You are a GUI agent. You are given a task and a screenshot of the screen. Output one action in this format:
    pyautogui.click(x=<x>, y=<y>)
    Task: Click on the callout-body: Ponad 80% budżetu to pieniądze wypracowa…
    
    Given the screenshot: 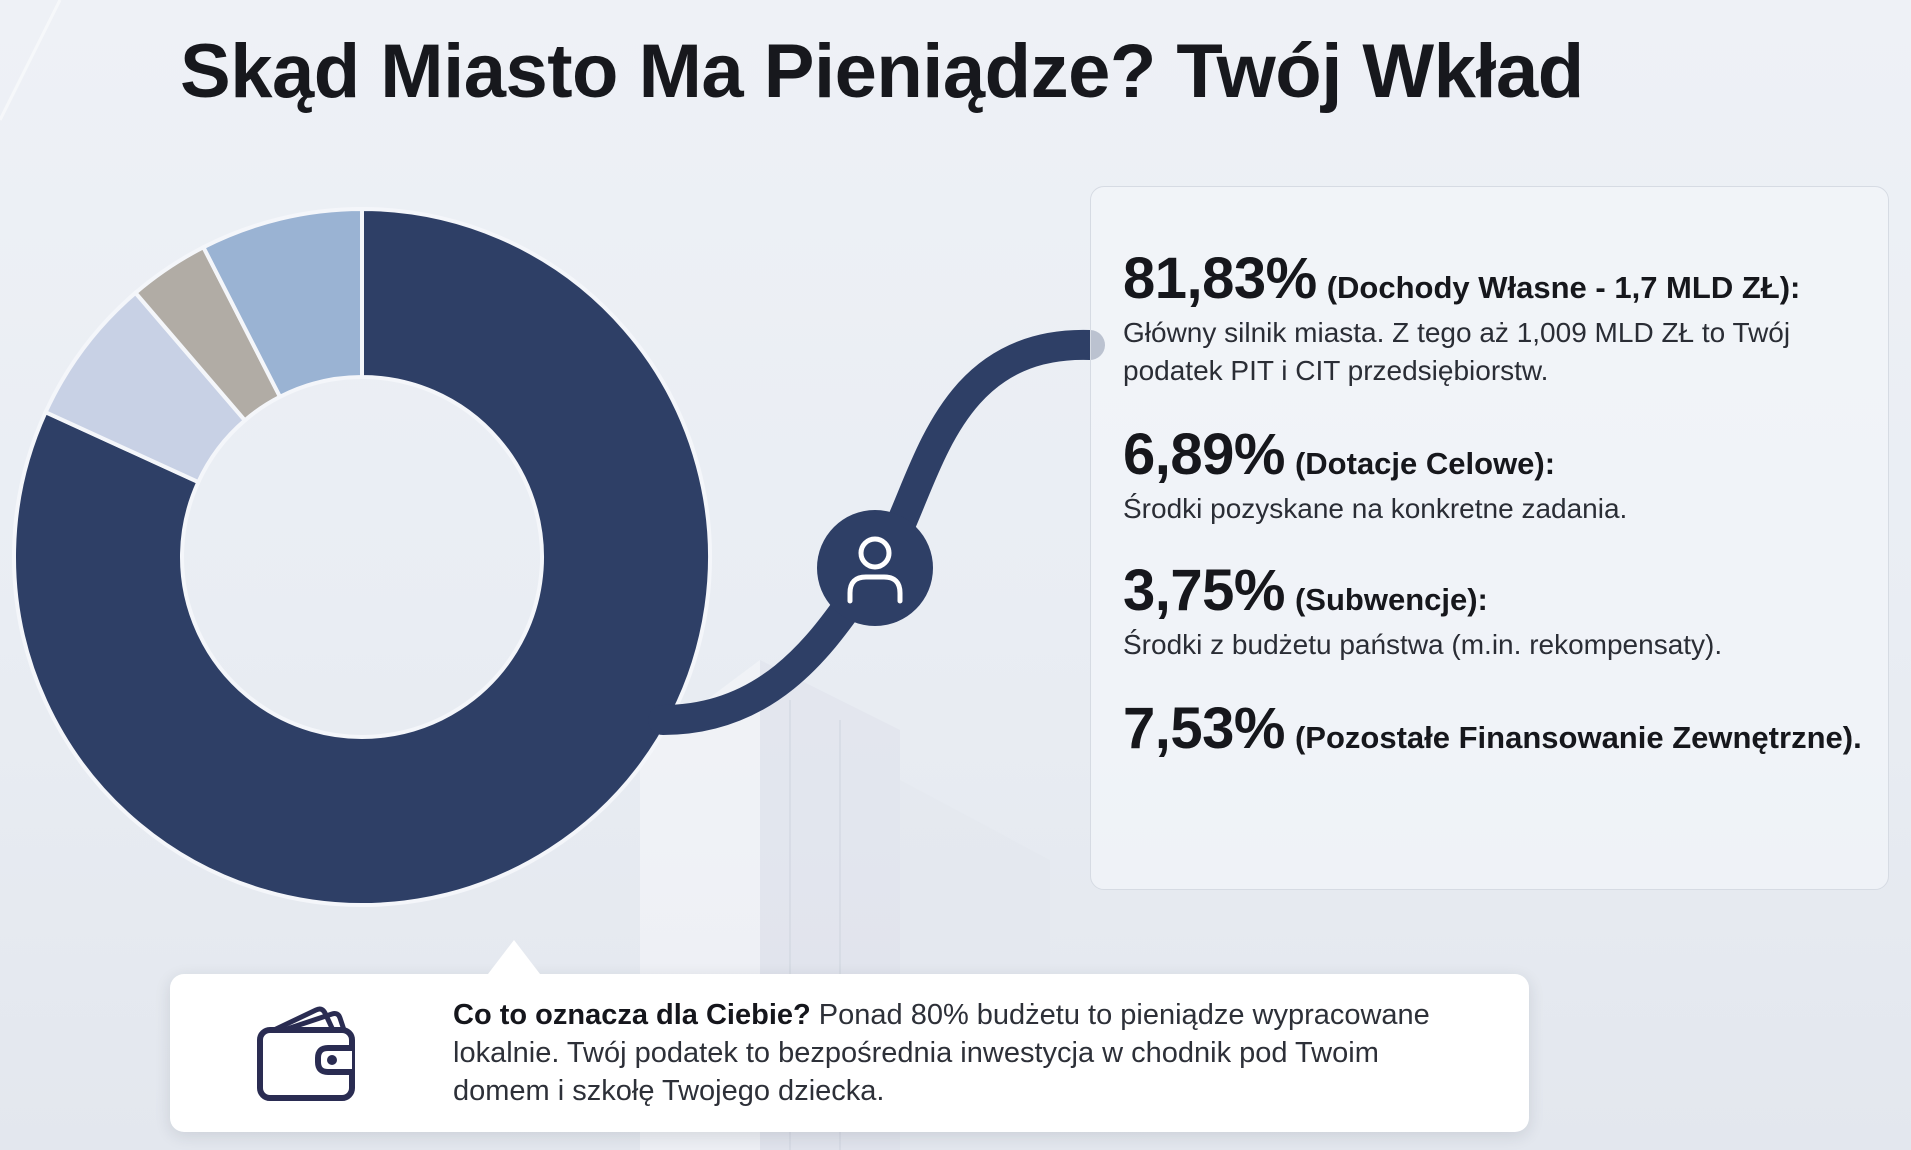 What is the action you would take?
    pyautogui.click(x=941, y=1053)
    